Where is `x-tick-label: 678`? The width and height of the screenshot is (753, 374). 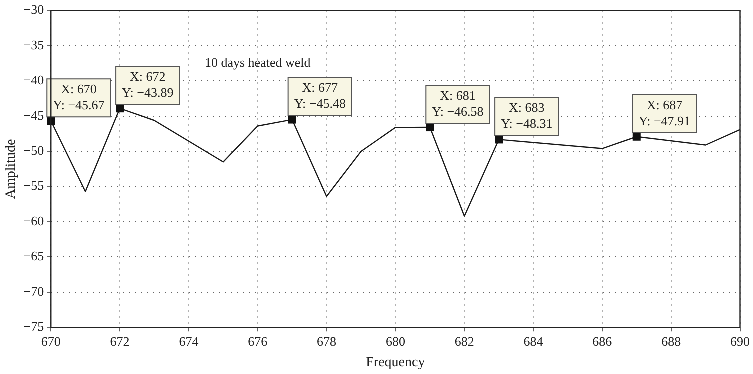 x-tick-label: 678 is located at coordinates (327, 341).